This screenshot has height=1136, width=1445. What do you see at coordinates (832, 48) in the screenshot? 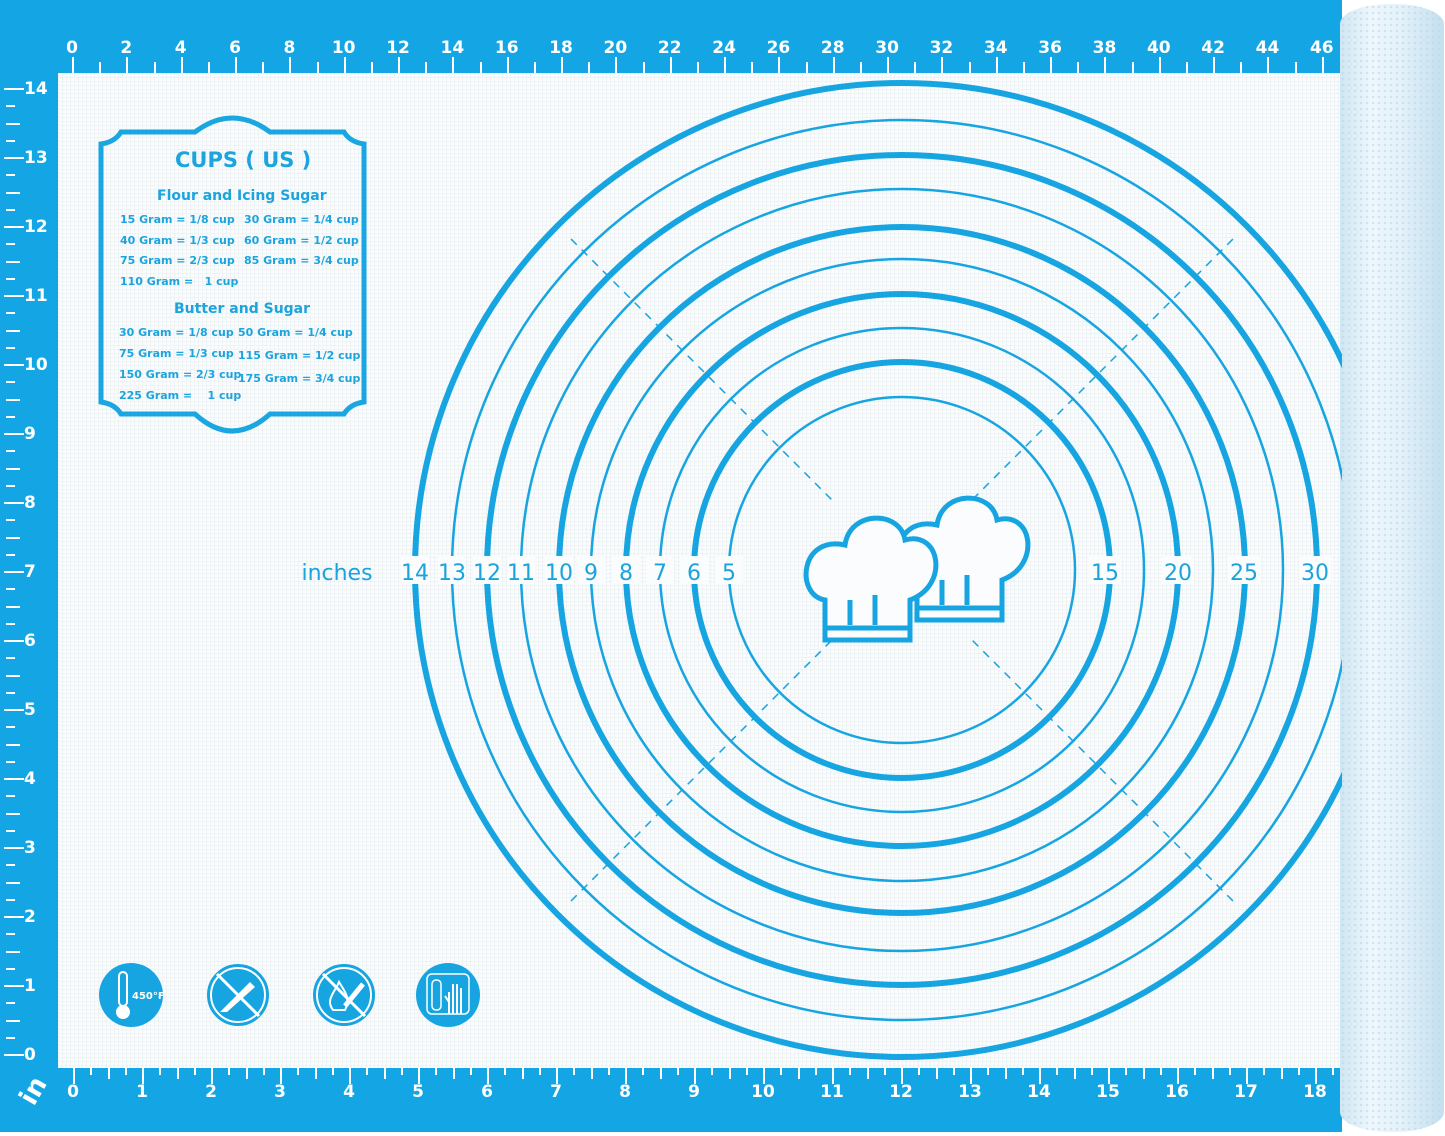
I see `ruler-label: 28` at bounding box center [832, 48].